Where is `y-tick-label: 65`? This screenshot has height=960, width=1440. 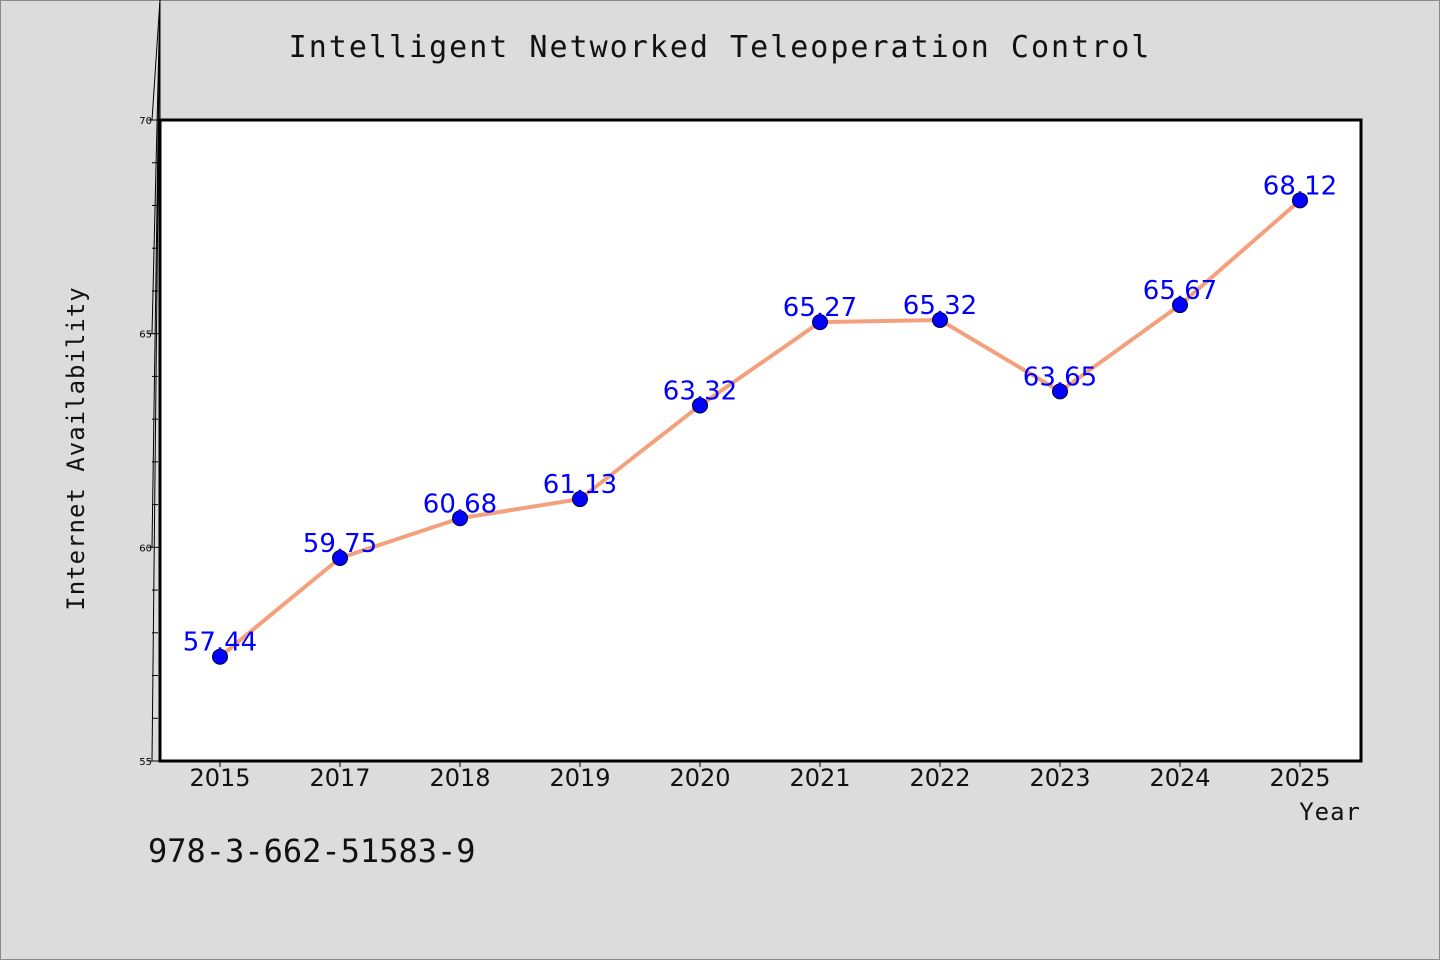
y-tick-label: 65 is located at coordinates (145, 335).